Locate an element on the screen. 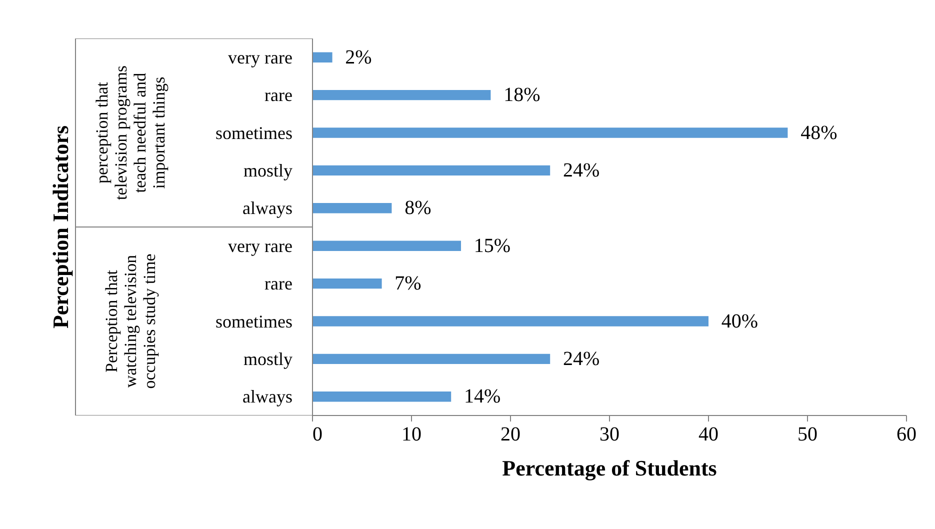  x-tick-label: 20 is located at coordinates (510, 435).